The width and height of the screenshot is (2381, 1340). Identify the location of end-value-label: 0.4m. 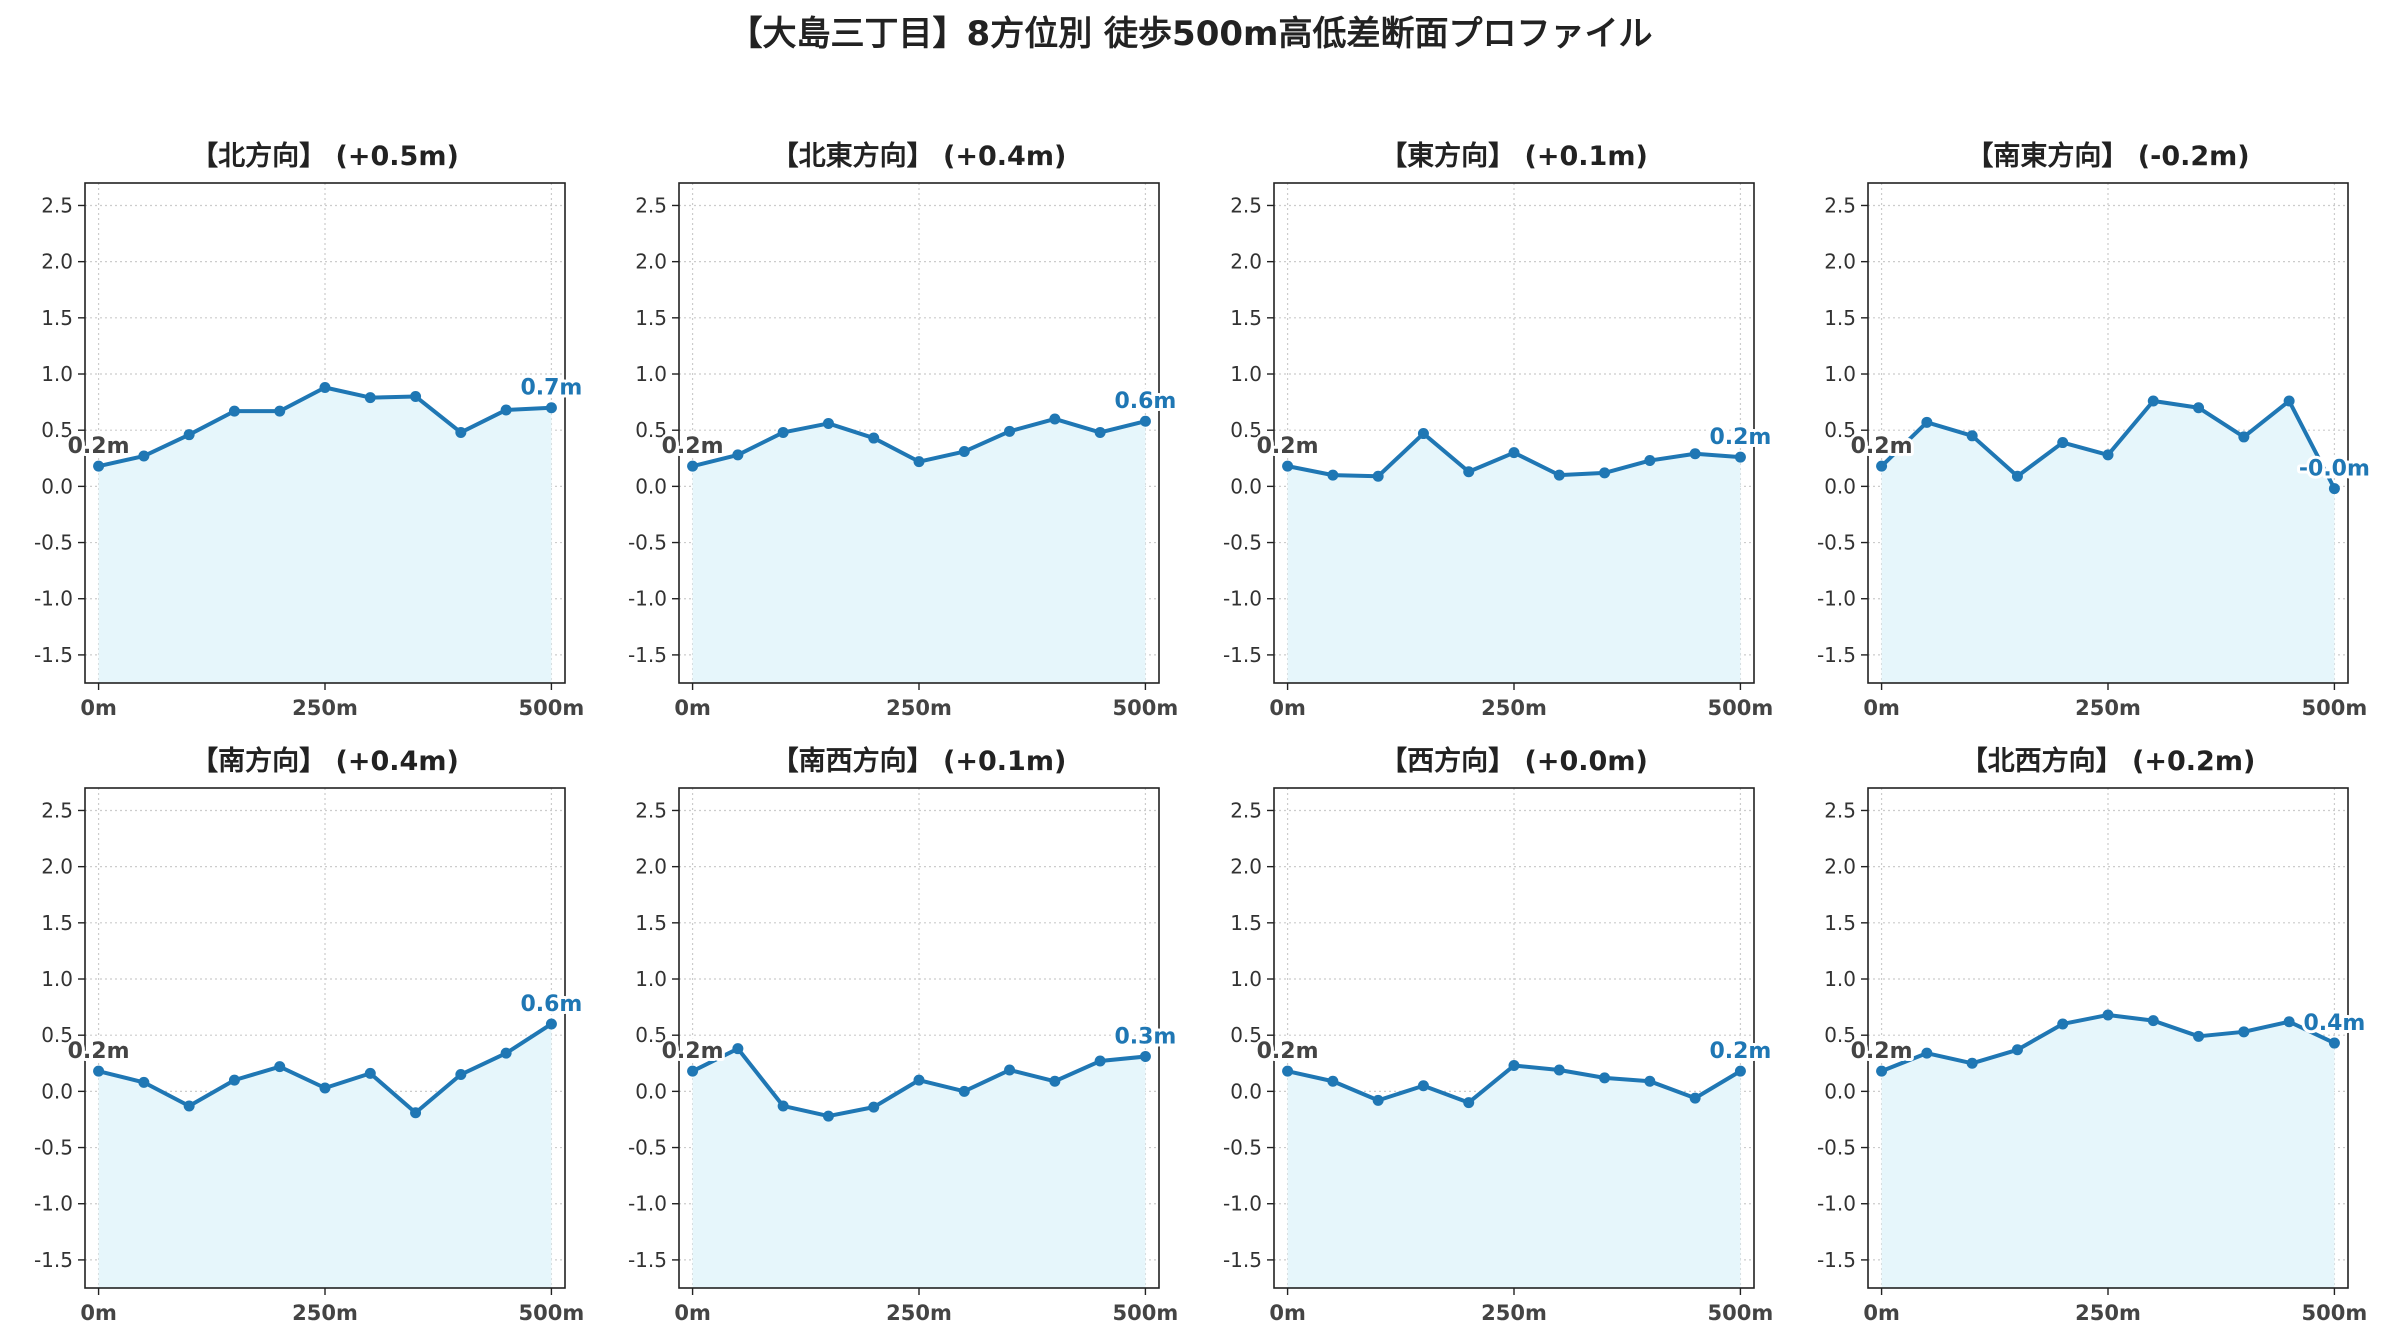
(2334, 1023).